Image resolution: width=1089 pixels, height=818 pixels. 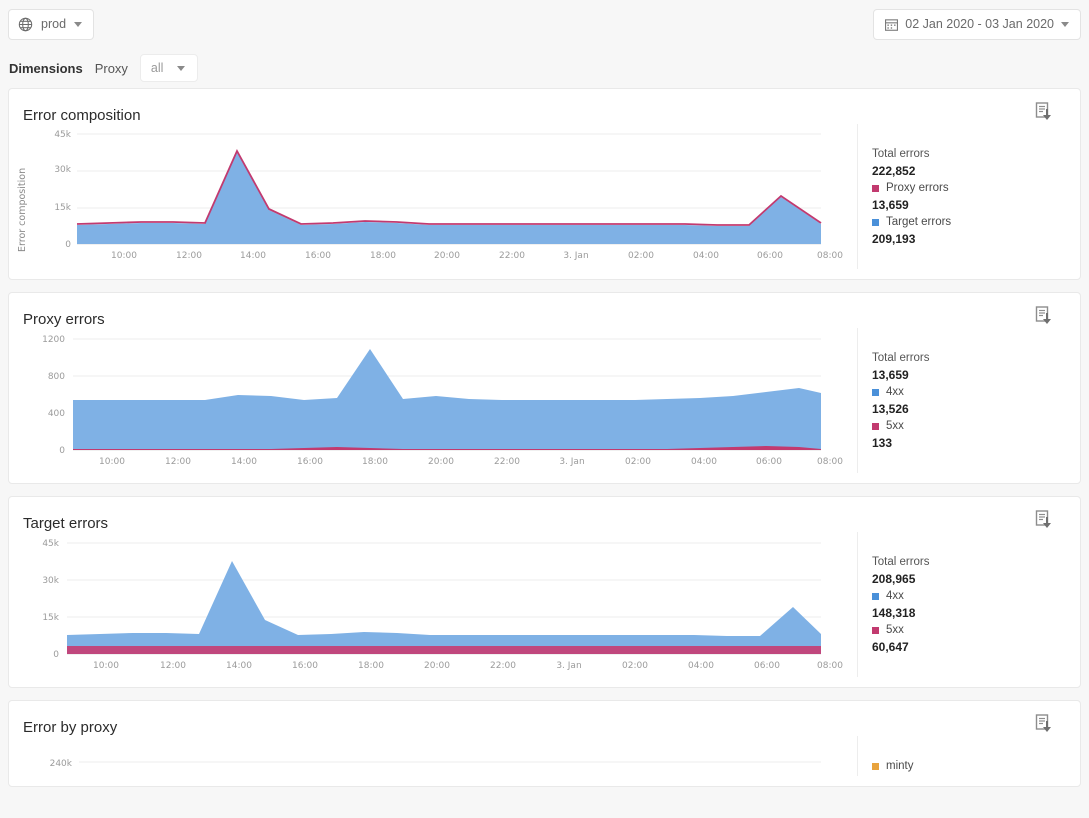 I want to click on card-error-by-proxy: Error by proxy 240k minty, so click(x=544, y=743).